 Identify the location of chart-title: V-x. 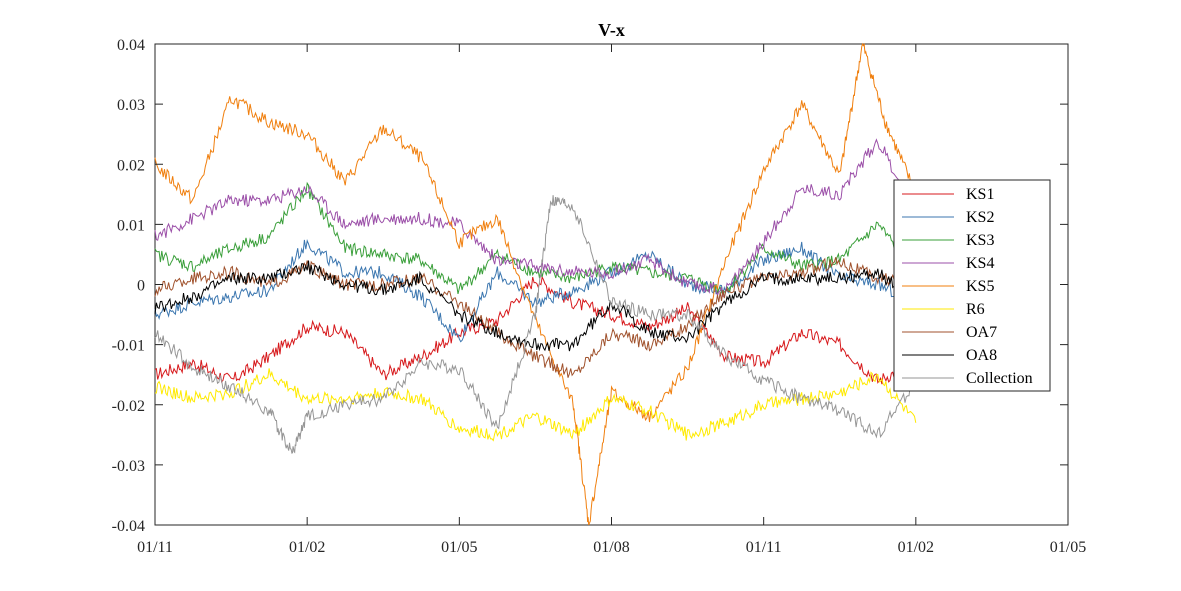
(611, 30).